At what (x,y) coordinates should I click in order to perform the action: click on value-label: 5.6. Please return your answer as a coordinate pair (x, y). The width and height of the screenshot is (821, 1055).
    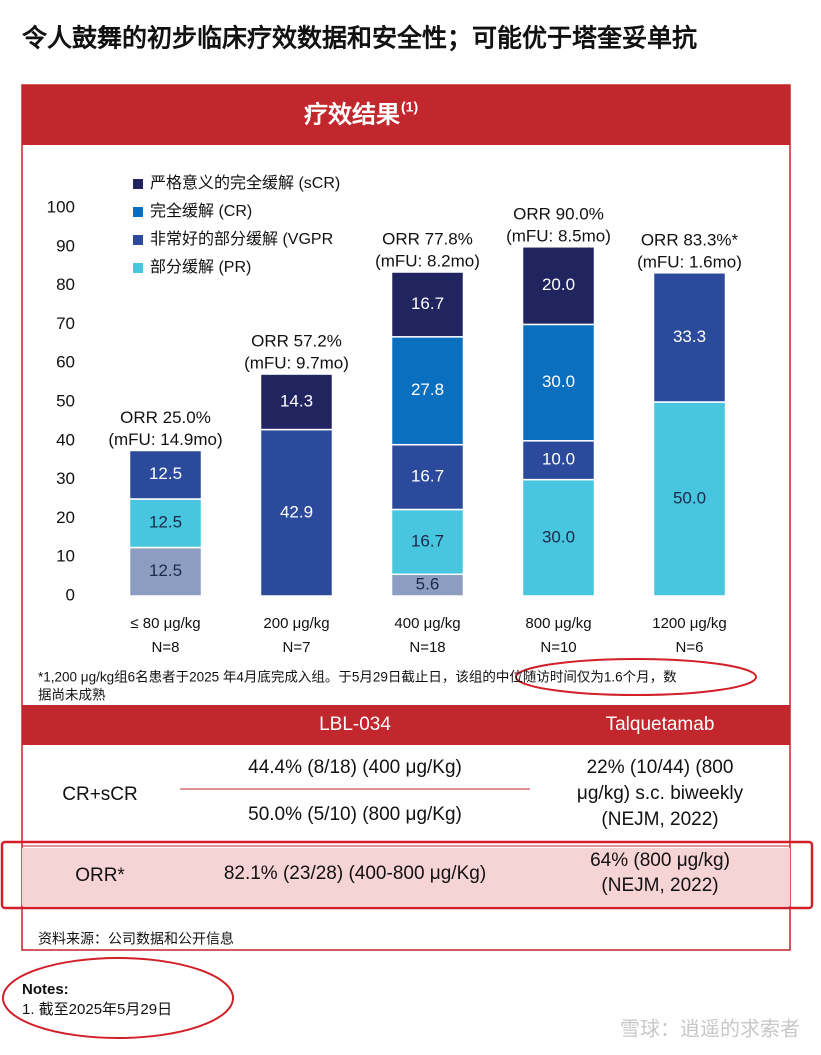
    Looking at the image, I should click on (428, 584).